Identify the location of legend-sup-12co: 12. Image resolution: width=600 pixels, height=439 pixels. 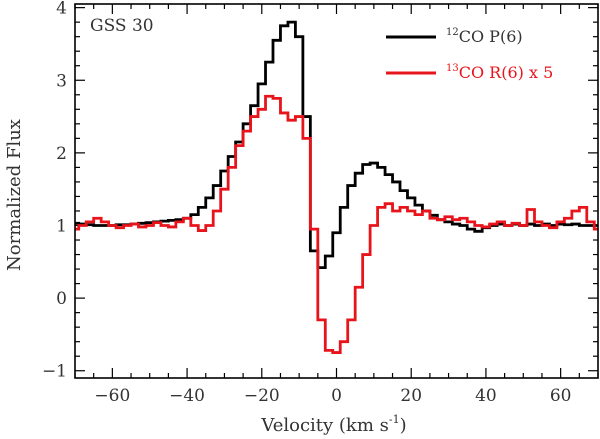
(452, 32).